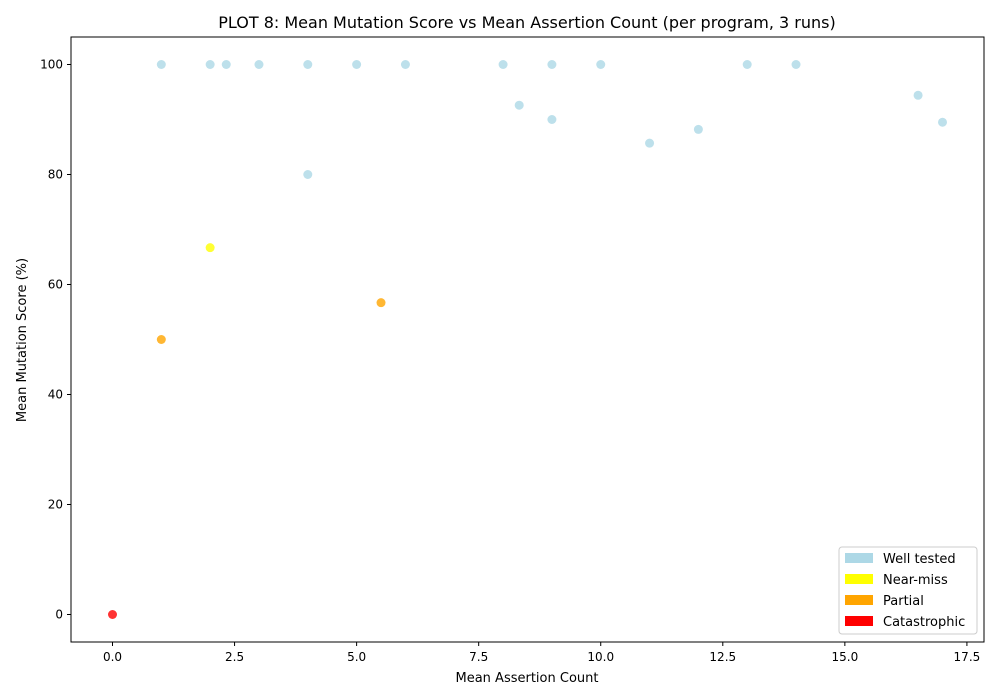 This screenshot has width=1000, height=700. I want to click on y-tick-label: 80, so click(55, 175).